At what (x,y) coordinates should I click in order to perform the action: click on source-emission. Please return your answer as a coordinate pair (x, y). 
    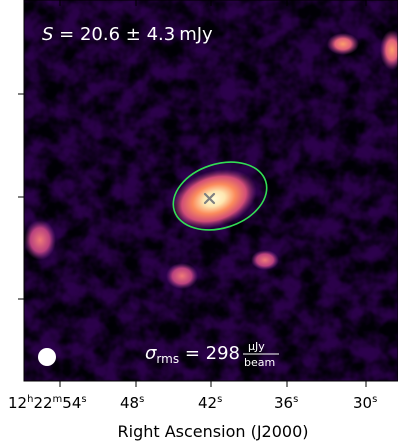
    Looking at the image, I should click on (214, 199).